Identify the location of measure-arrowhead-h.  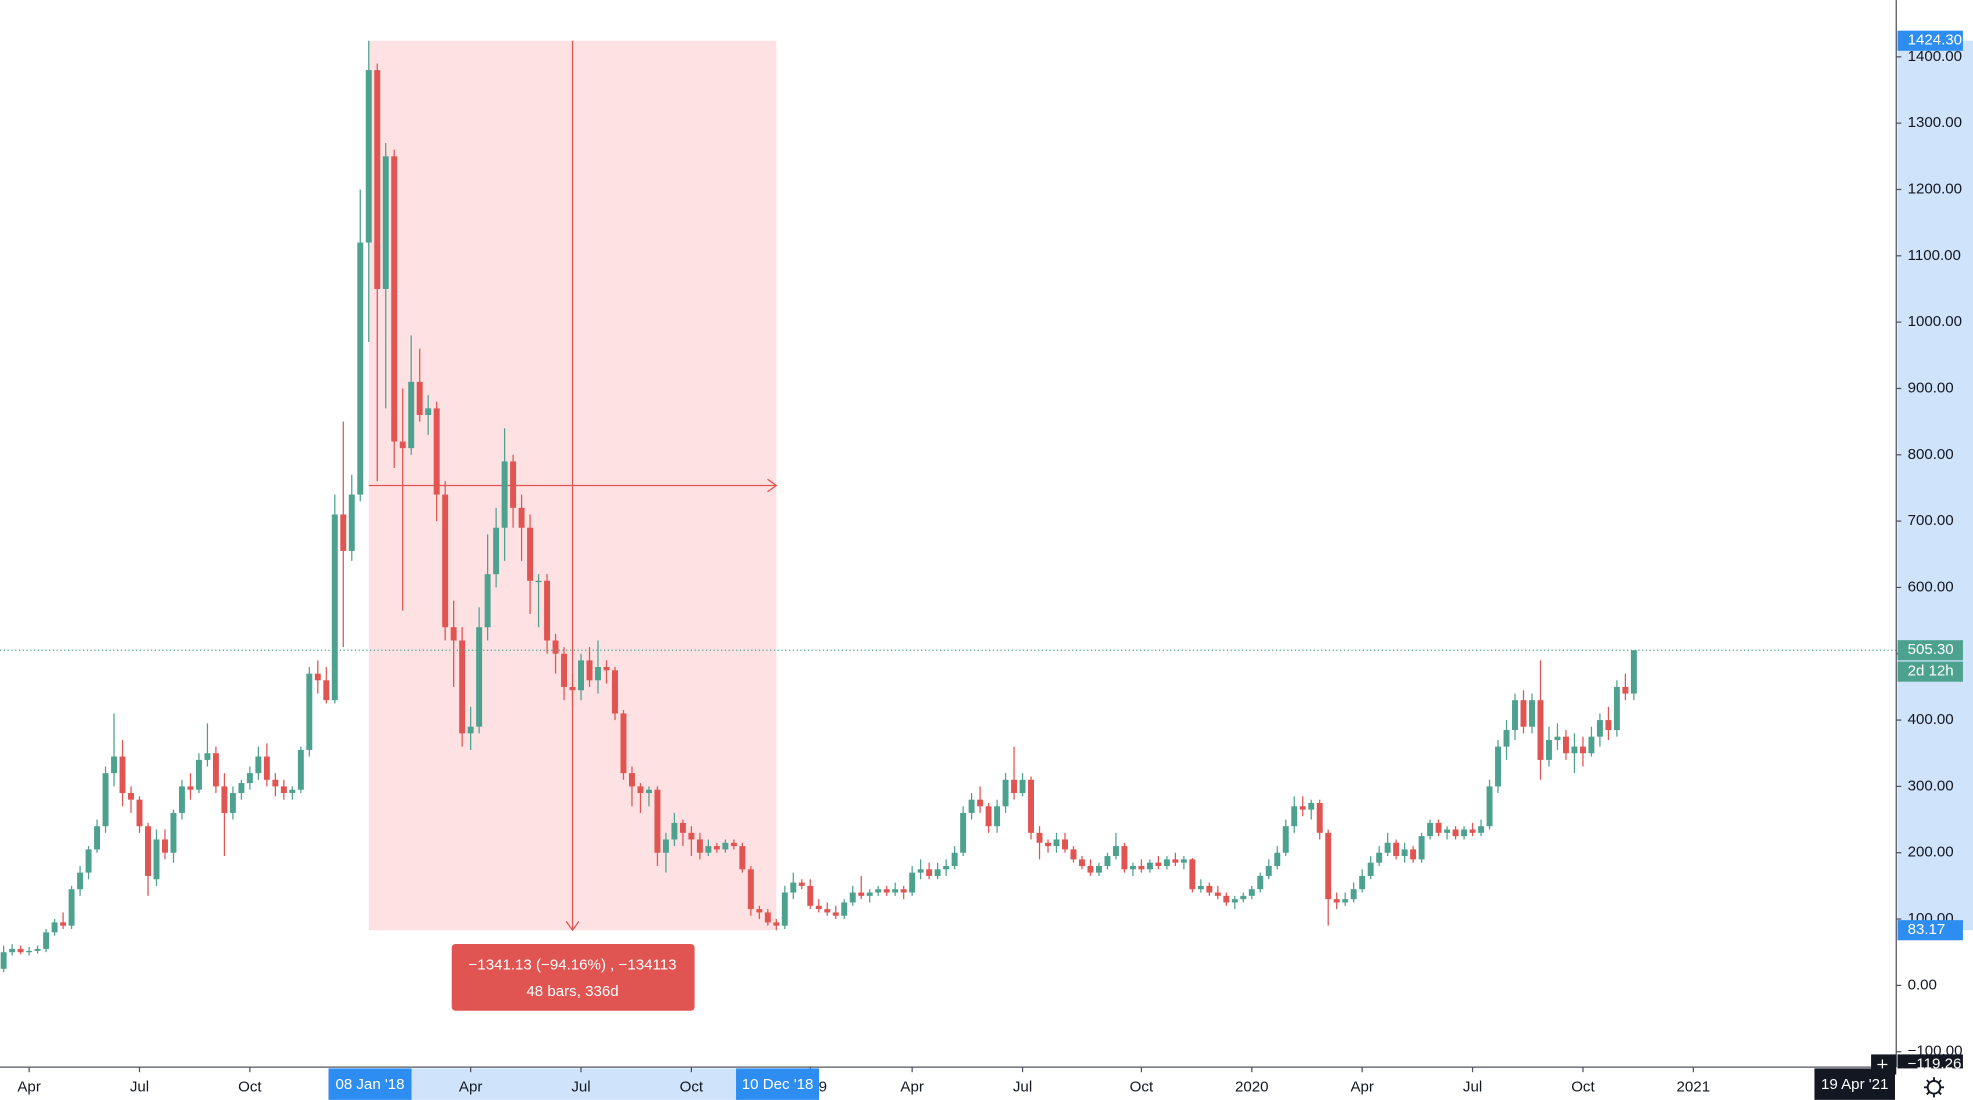
(772, 485).